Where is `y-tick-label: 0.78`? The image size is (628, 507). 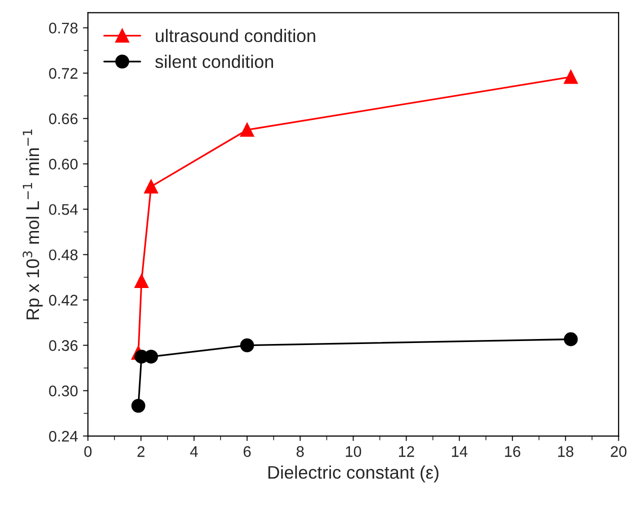
y-tick-label: 0.78 is located at coordinates (63, 28).